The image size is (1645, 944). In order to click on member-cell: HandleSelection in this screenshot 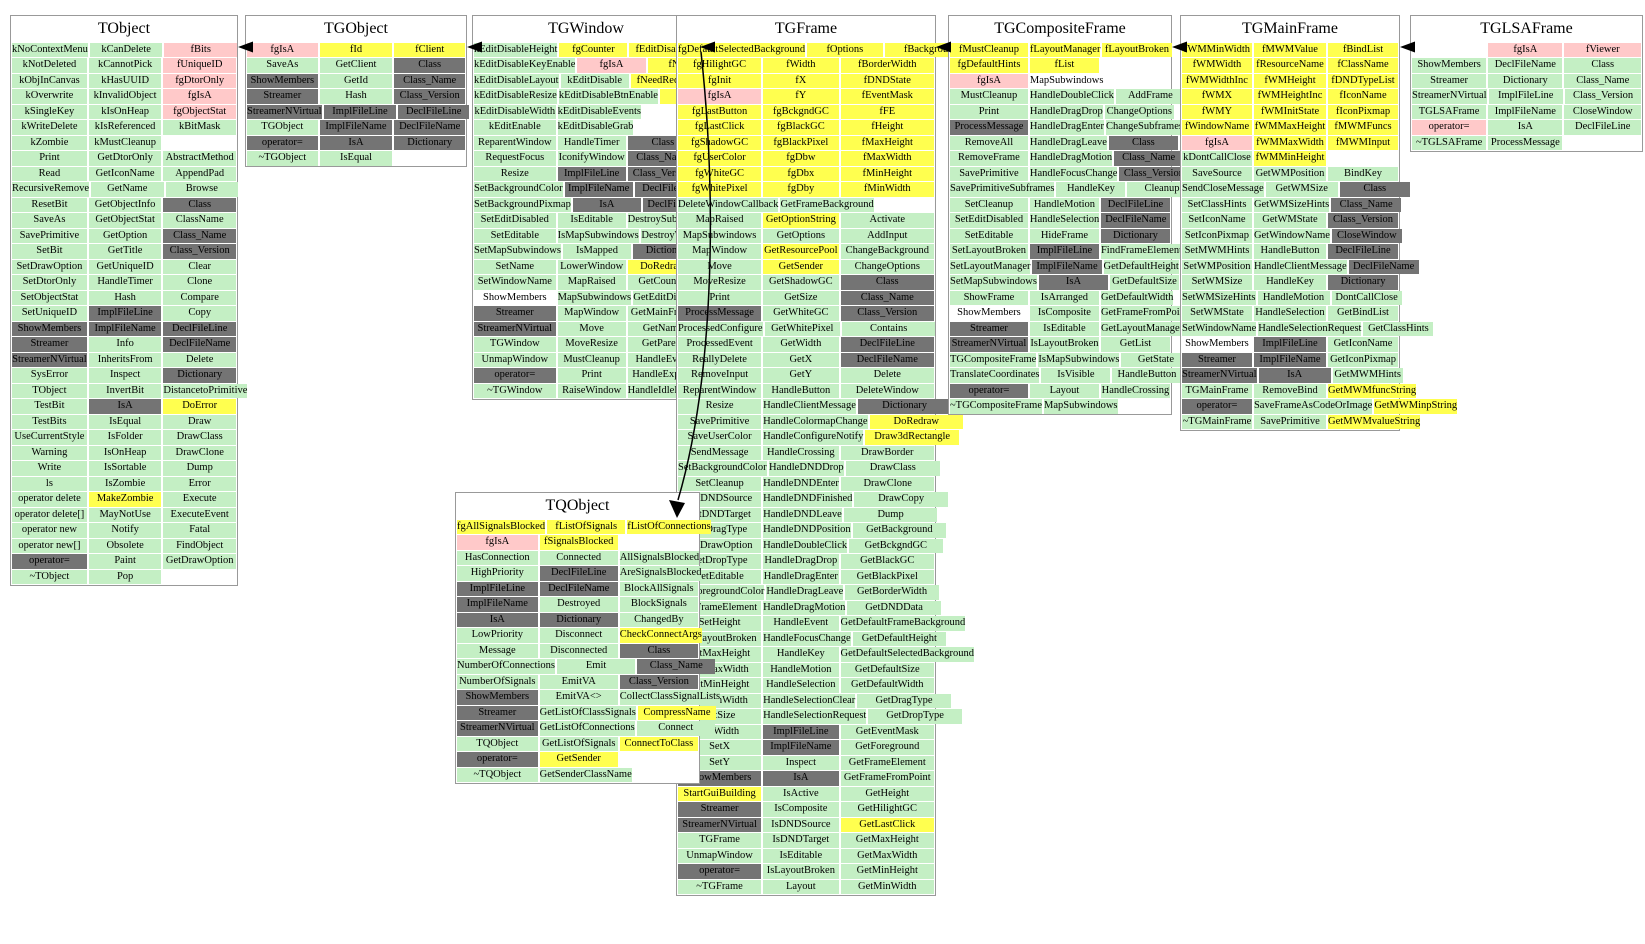, I will do `click(1290, 313)`.